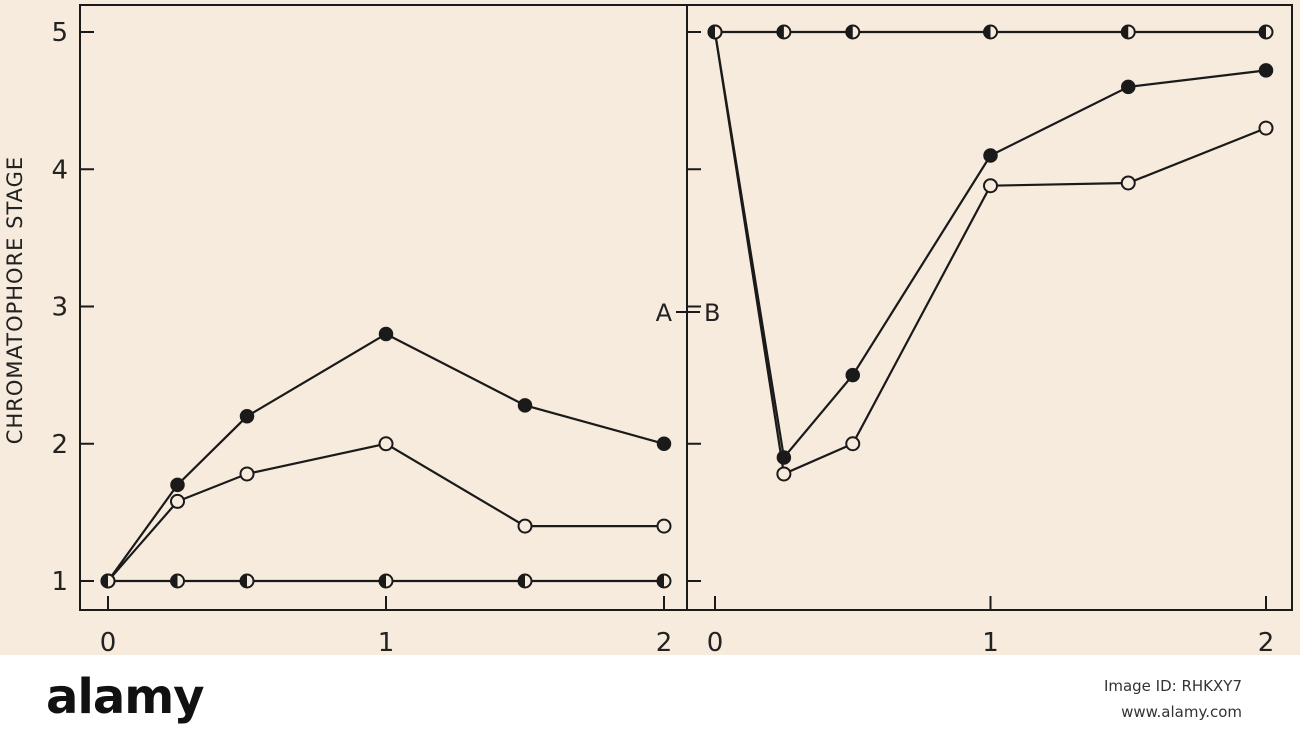 This screenshot has width=1300, height=744. What do you see at coordinates (1172, 686) in the screenshot?
I see `image-id-text: Image ID: RHKXY7` at bounding box center [1172, 686].